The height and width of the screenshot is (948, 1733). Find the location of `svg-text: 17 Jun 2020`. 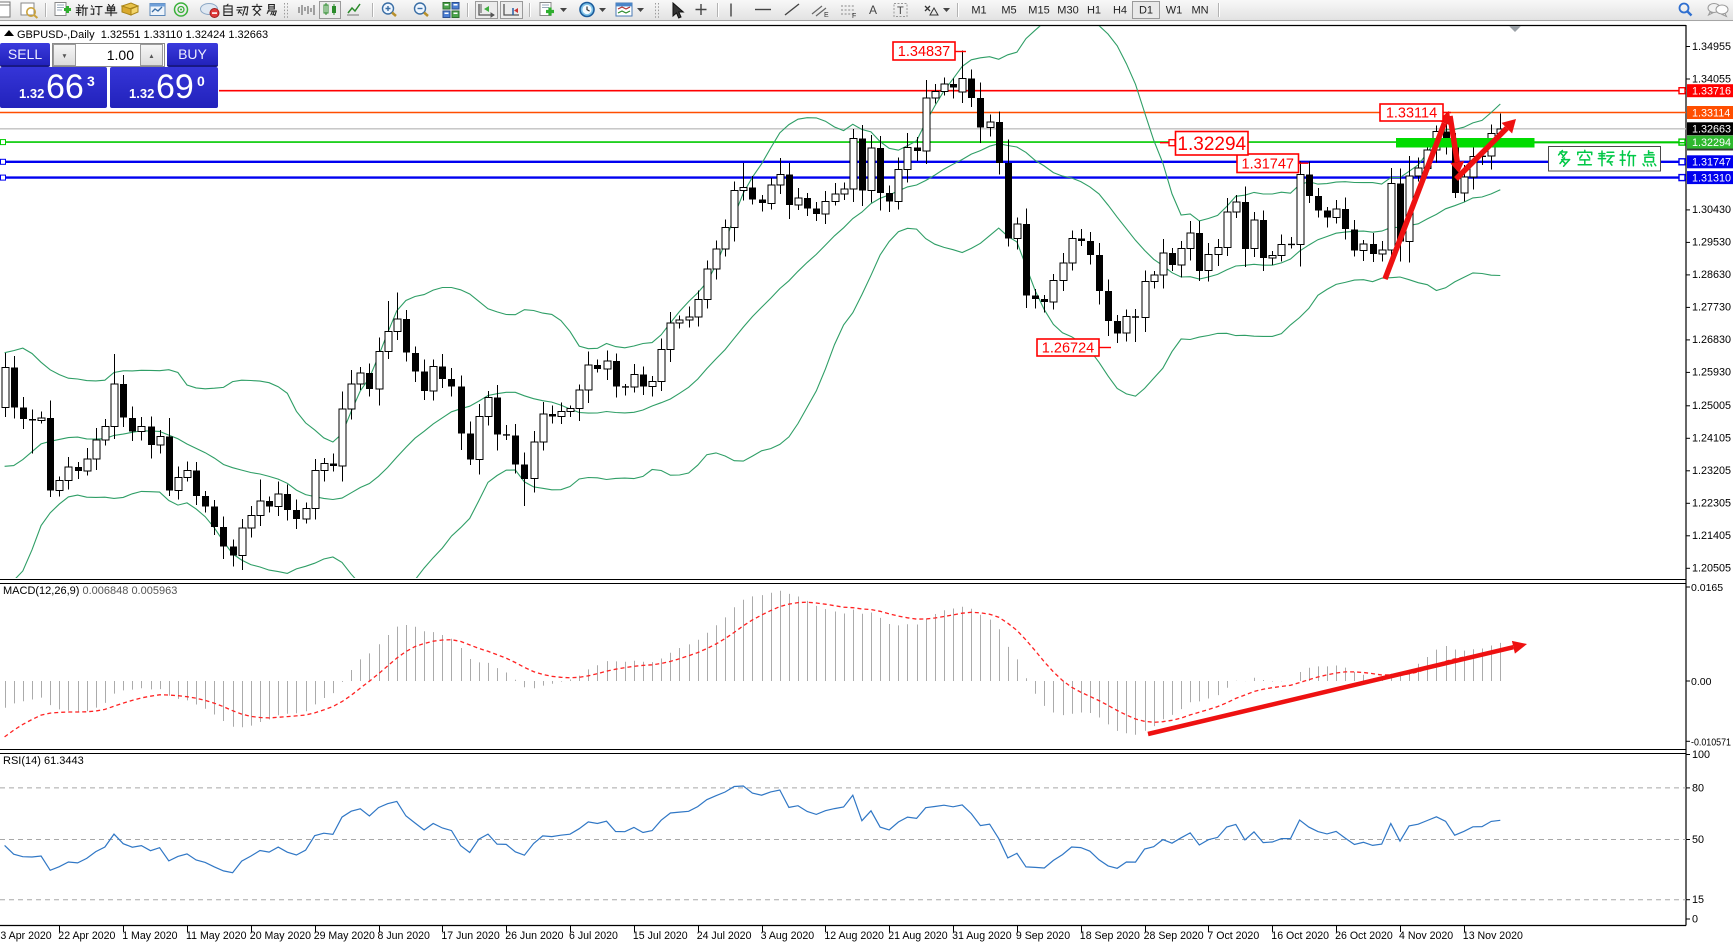

svg-text: 17 Jun 2020 is located at coordinates (470, 936).